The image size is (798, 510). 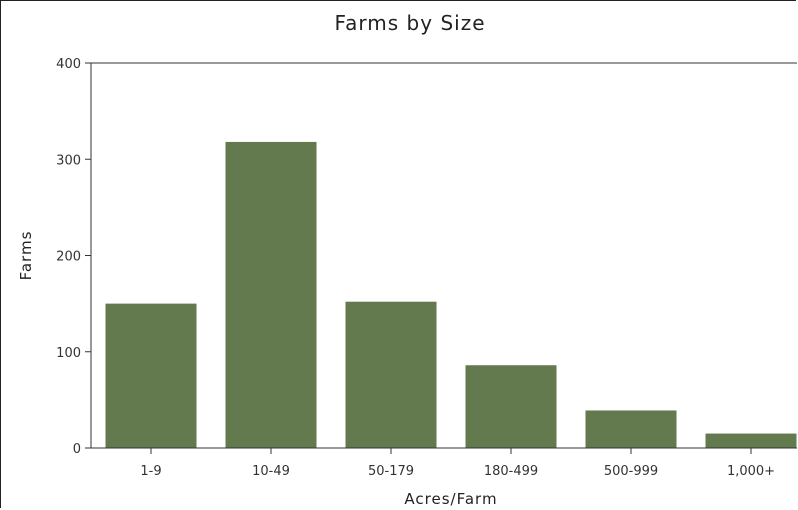 I want to click on x-axis-ticks: 1-9 10-49 50-179 180-499 500-999 1,000+, so click(x=457, y=463).